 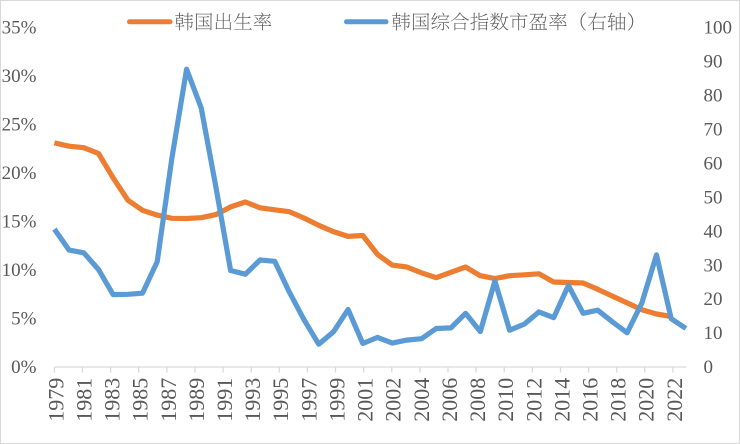 What do you see at coordinates (55, 400) in the screenshot?
I see `svg-text: 1979` at bounding box center [55, 400].